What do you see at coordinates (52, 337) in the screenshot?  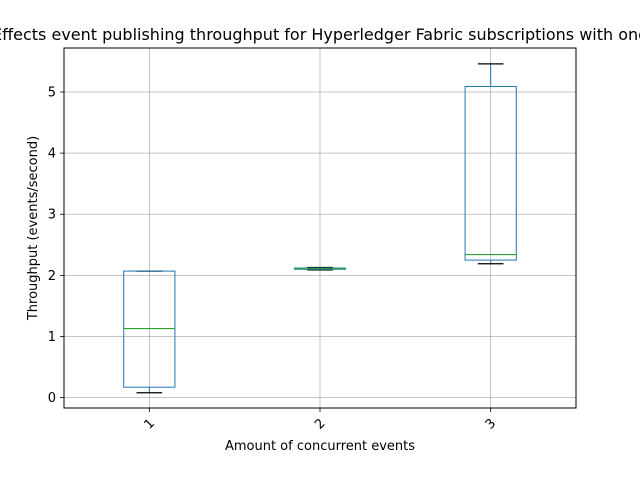 I see `y-tick-label: 1` at bounding box center [52, 337].